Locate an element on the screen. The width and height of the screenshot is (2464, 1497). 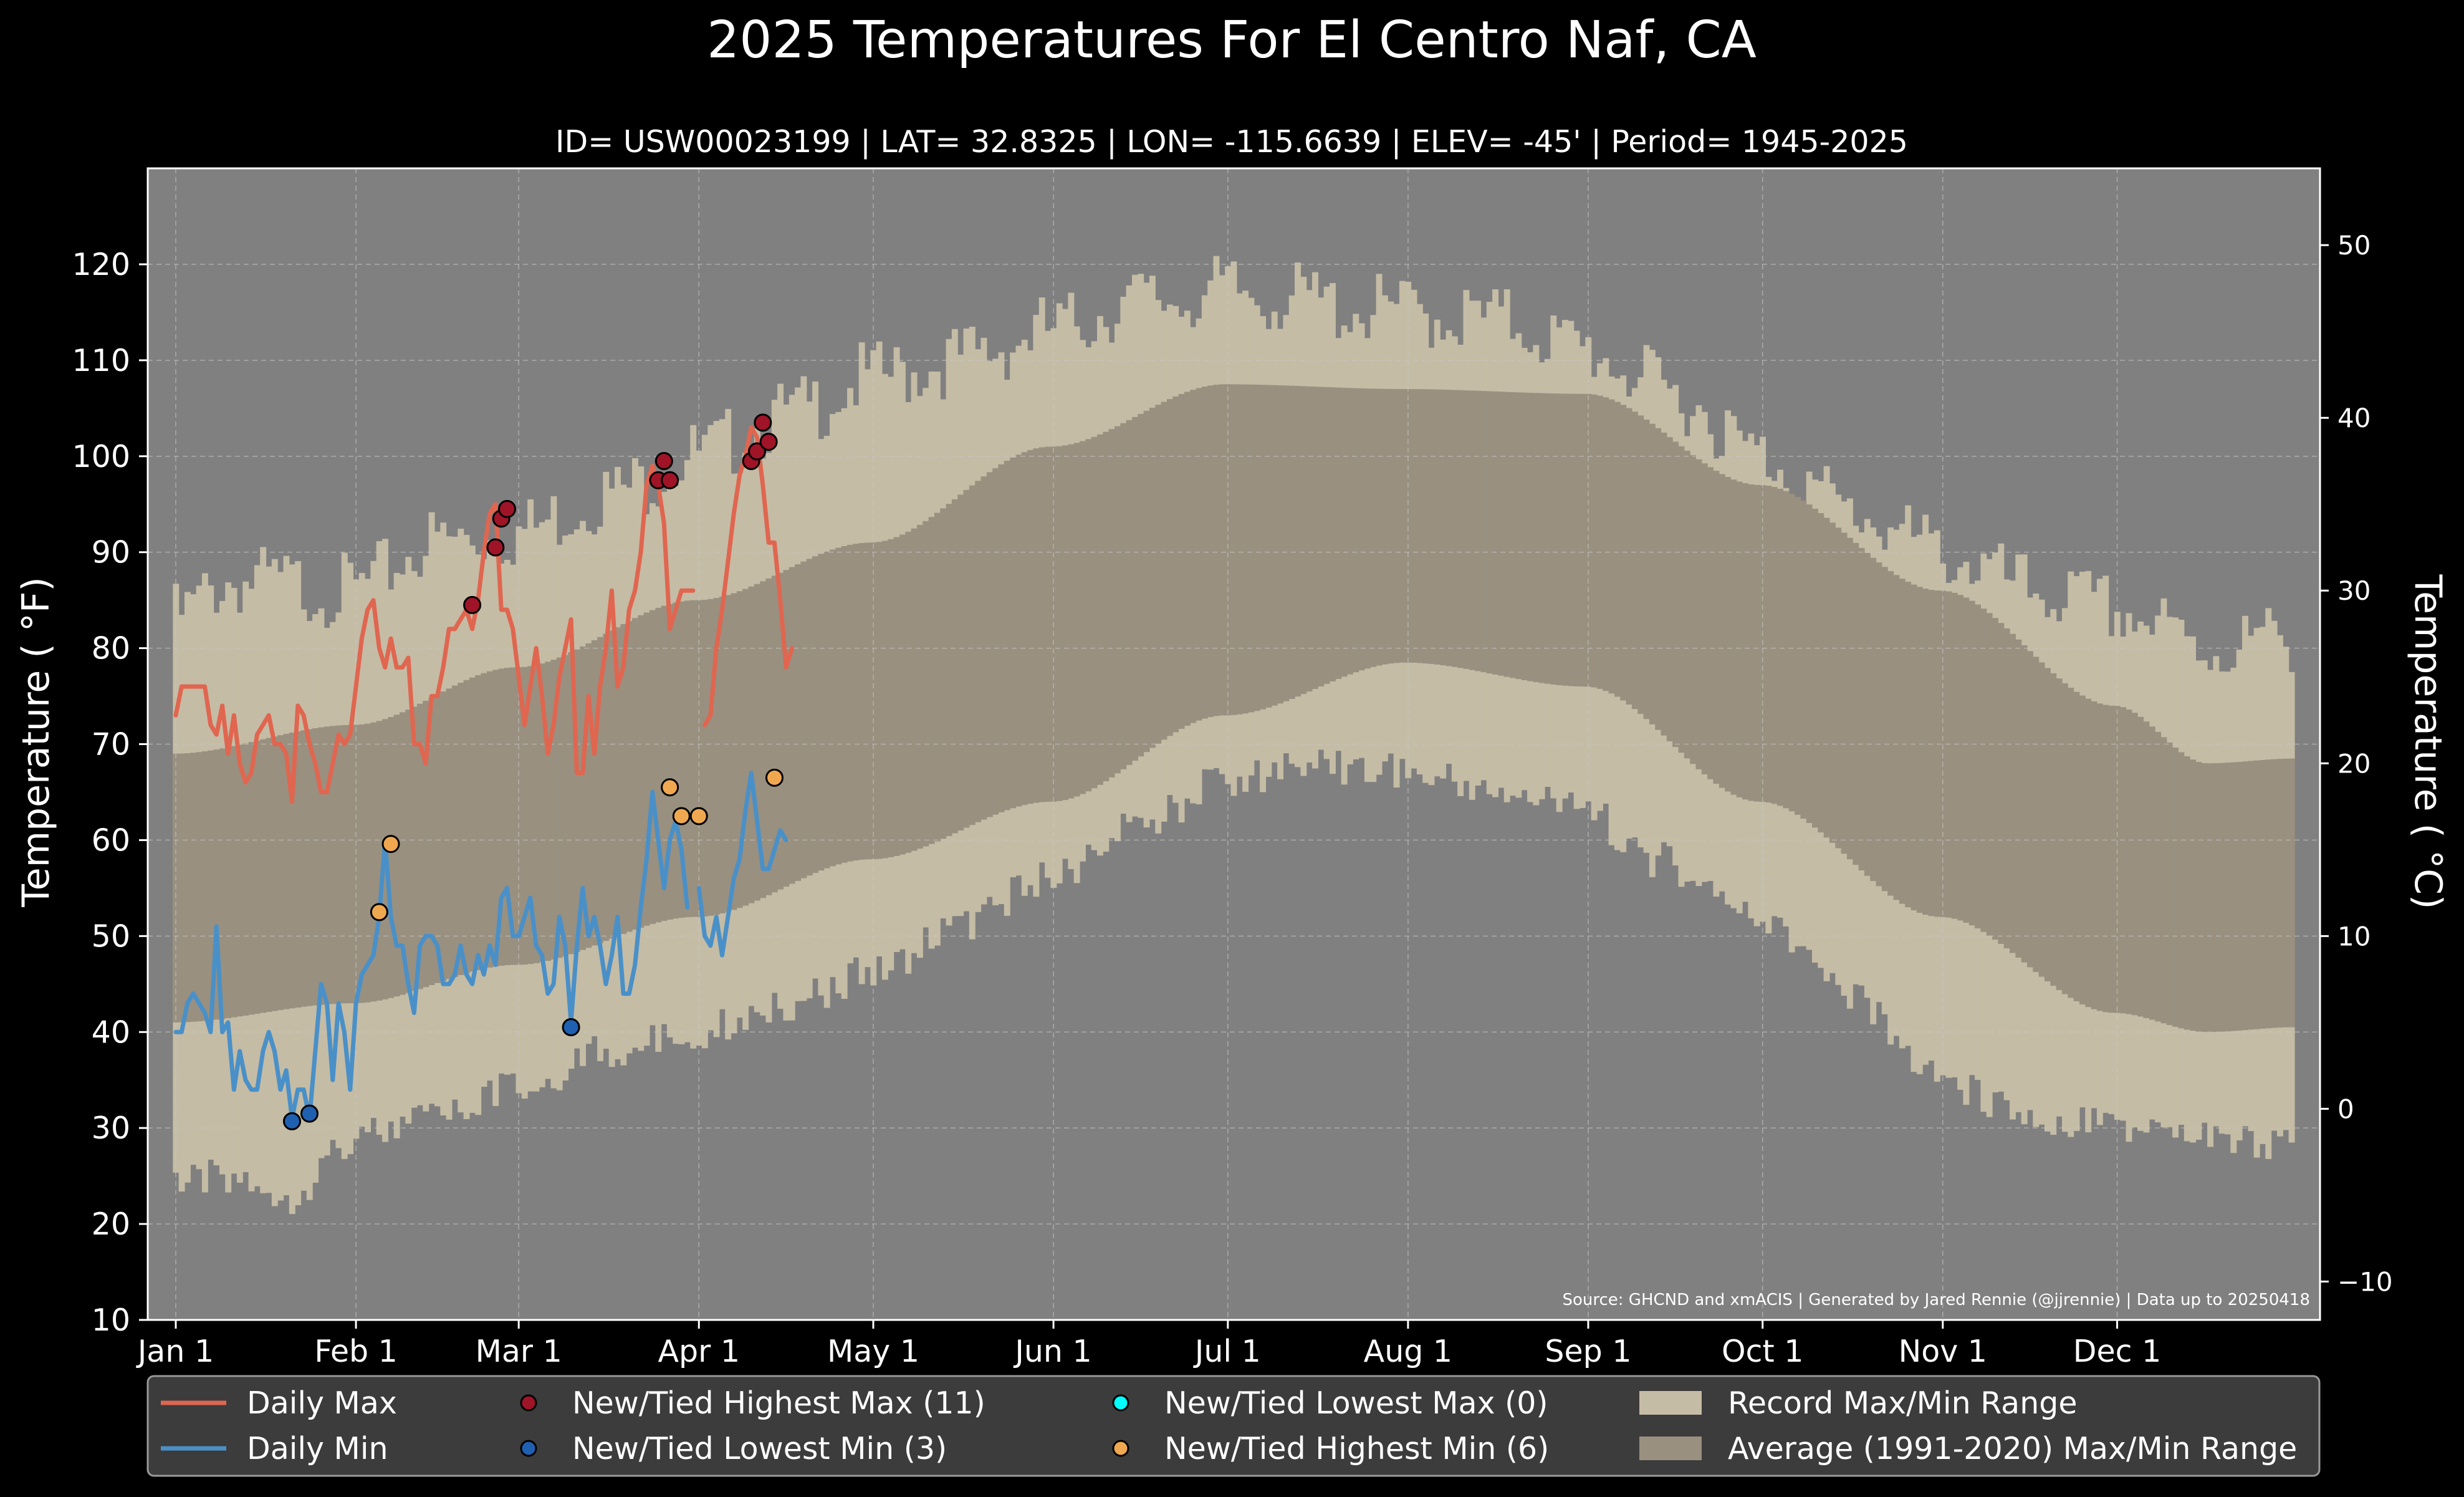
legend-label: Record Max/Min Range is located at coordinates (1903, 1403).